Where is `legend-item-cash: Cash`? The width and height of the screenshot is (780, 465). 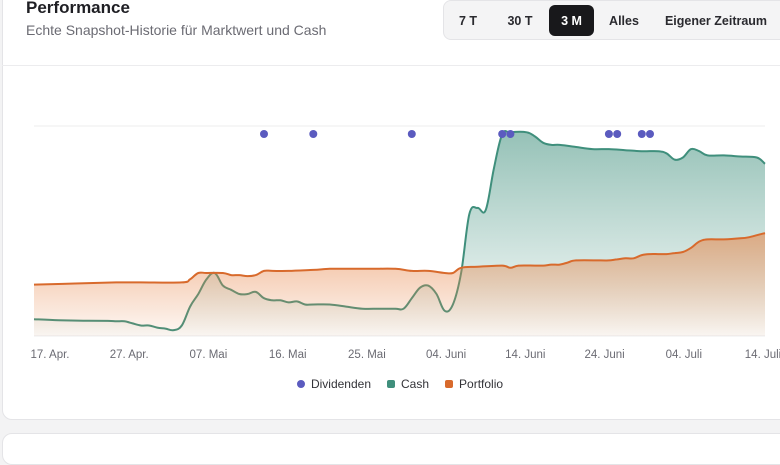
legend-item-cash: Cash is located at coordinates (408, 384).